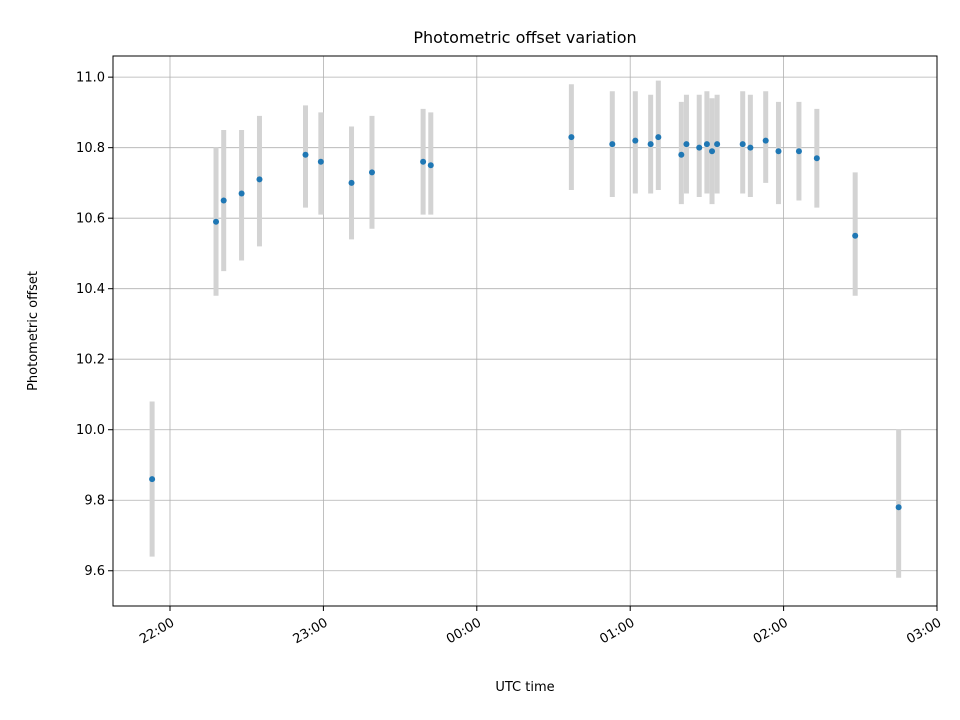 This screenshot has height=720, width=960. I want to click on x-tick-label: 00:00, so click(464, 631).